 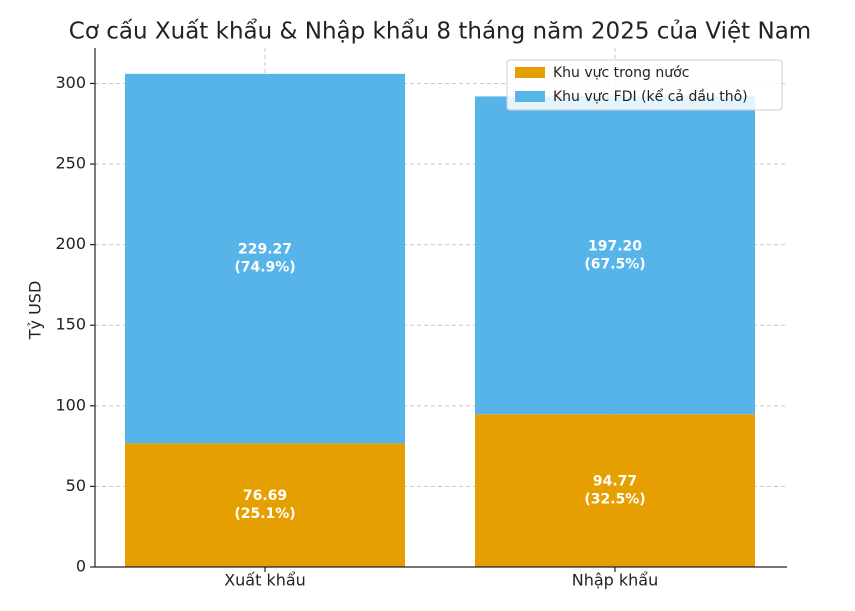 What do you see at coordinates (81, 566) in the screenshot?
I see `y-tick-label: 0` at bounding box center [81, 566].